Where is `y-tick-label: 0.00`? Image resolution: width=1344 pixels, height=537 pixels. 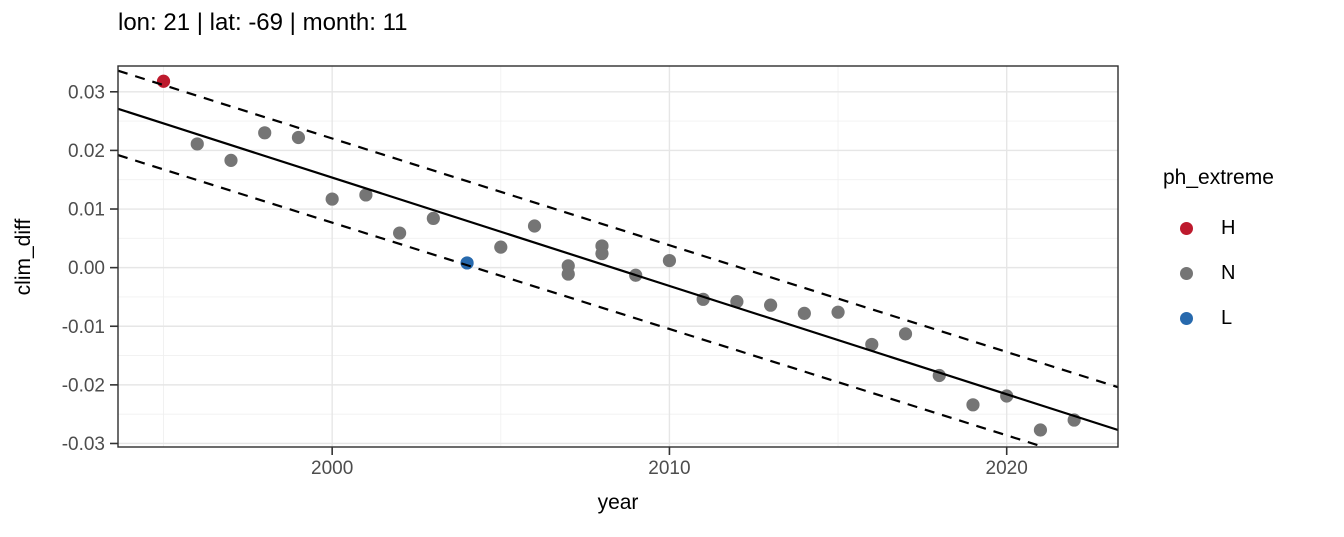 y-tick-label: 0.00 is located at coordinates (86, 268).